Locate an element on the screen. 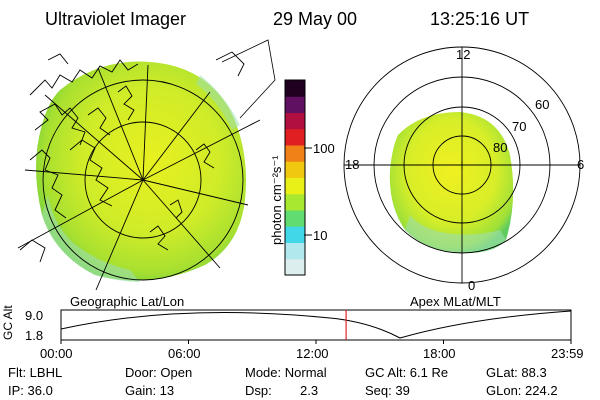  time-label: 13:25:16 UT is located at coordinates (480, 19).